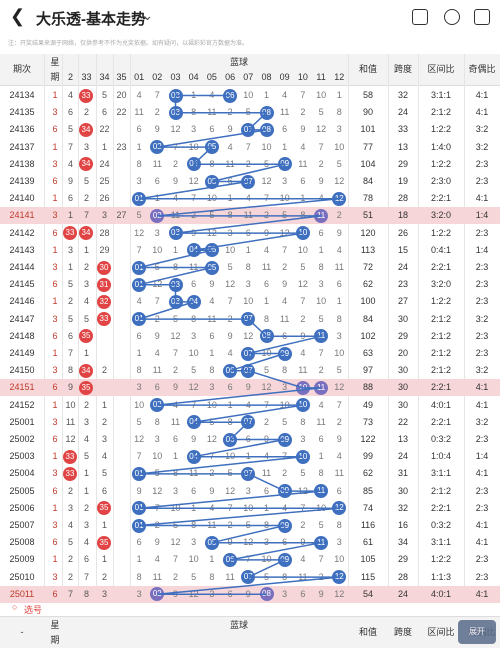 This screenshot has height=649, width=500. I want to click on issue-number: 24138, so click(22, 163).